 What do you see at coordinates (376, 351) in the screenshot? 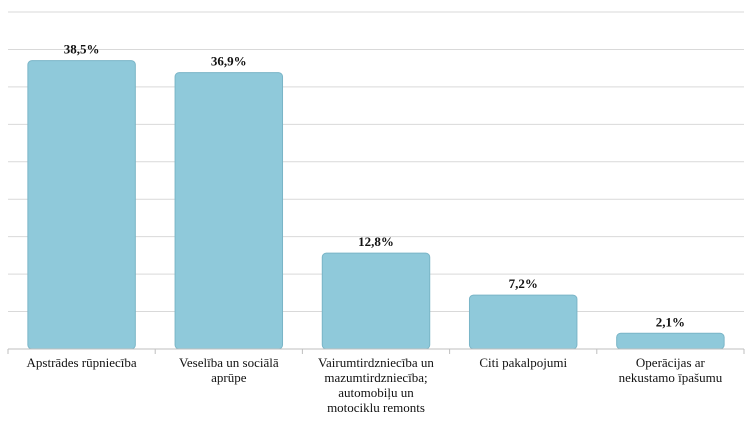
I see `x-axis` at bounding box center [376, 351].